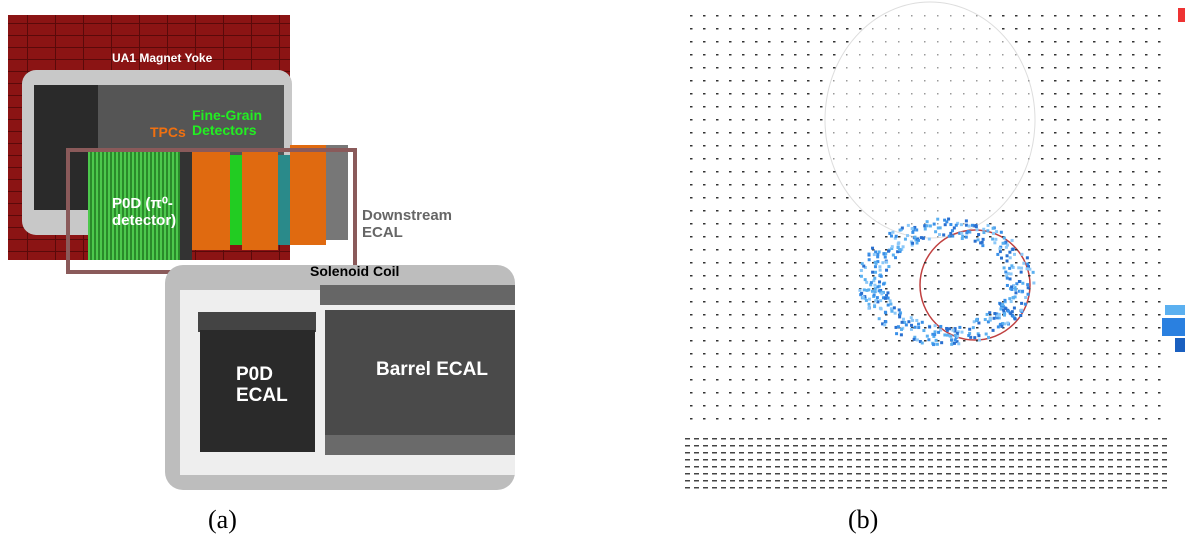 This screenshot has width=1185, height=537. I want to click on label: Downstream ECAL, so click(407, 224).